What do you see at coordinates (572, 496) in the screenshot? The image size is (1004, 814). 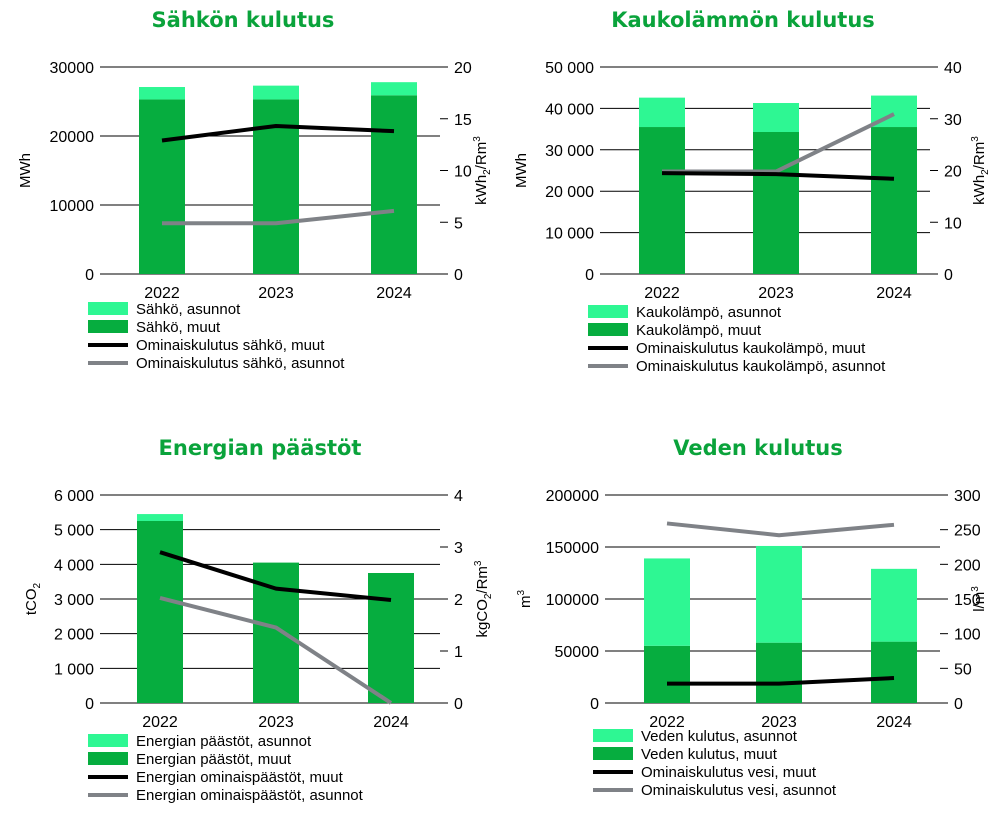 I see `y-tick-label: 200000` at bounding box center [572, 496].